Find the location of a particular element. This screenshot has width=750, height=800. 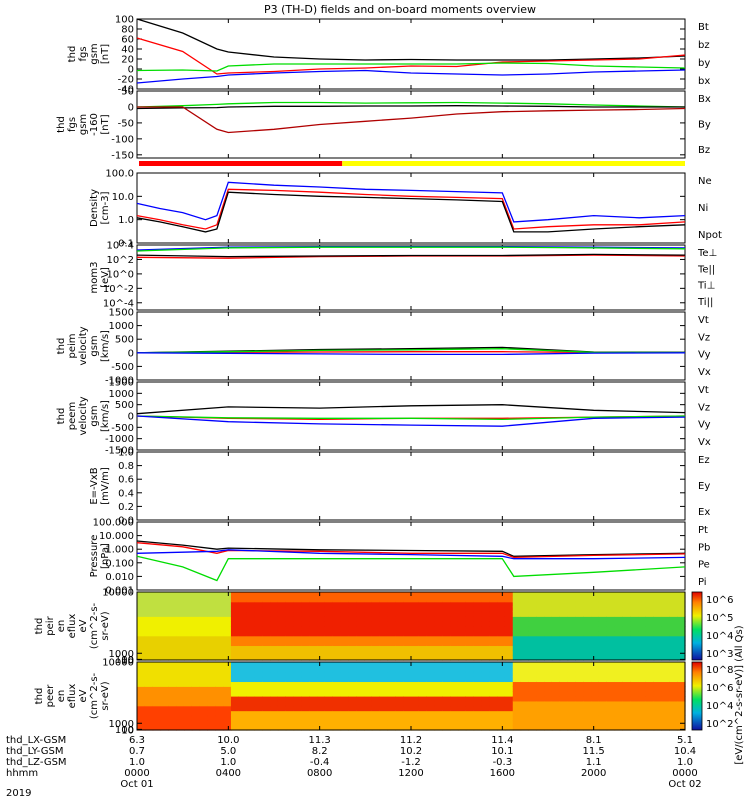

colorbar-tick-label: 10^2 is located at coordinates (719, 724).